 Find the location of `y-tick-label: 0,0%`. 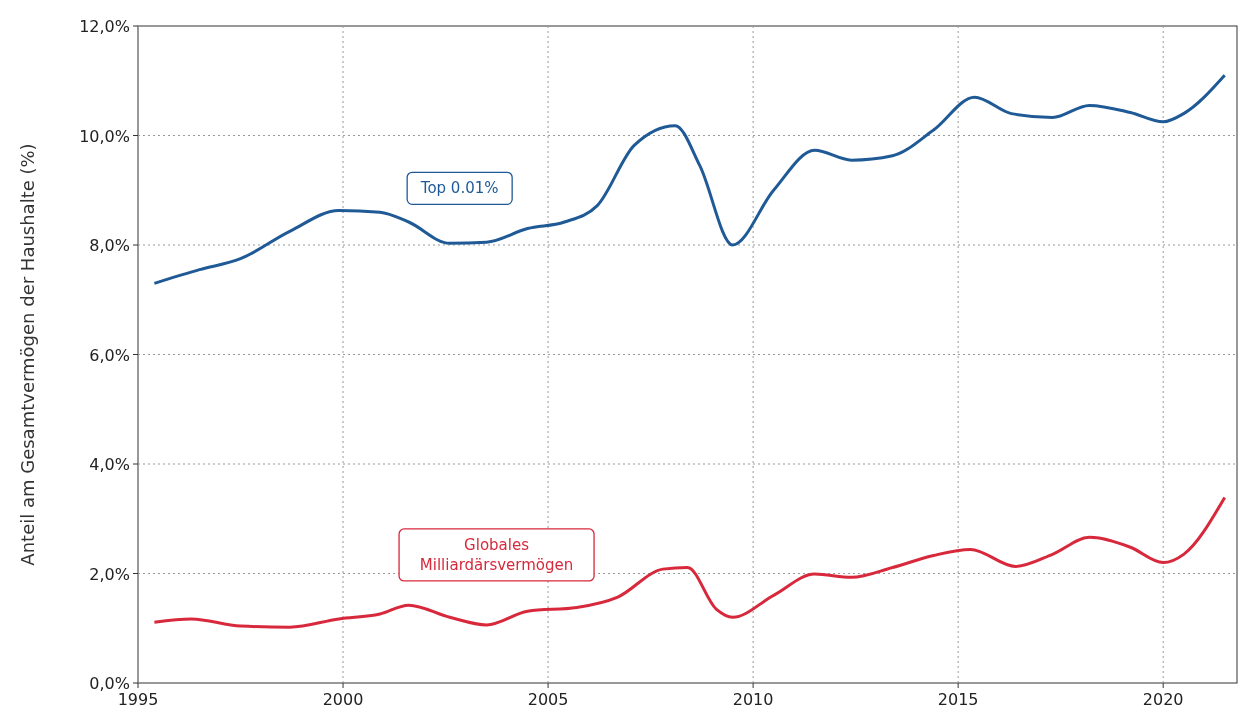

y-tick-label: 0,0% is located at coordinates (109, 683).